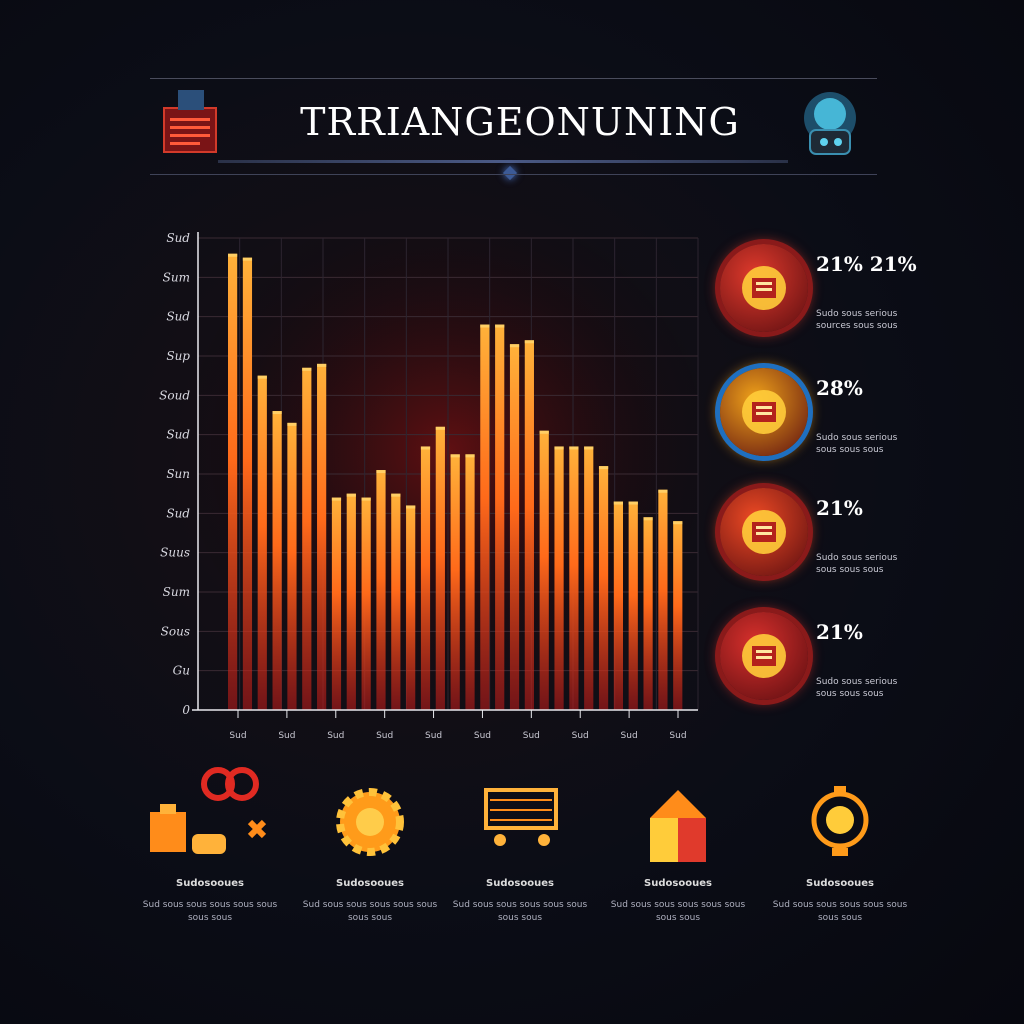  What do you see at coordinates (764, 656) in the screenshot?
I see `document-icon` at bounding box center [764, 656].